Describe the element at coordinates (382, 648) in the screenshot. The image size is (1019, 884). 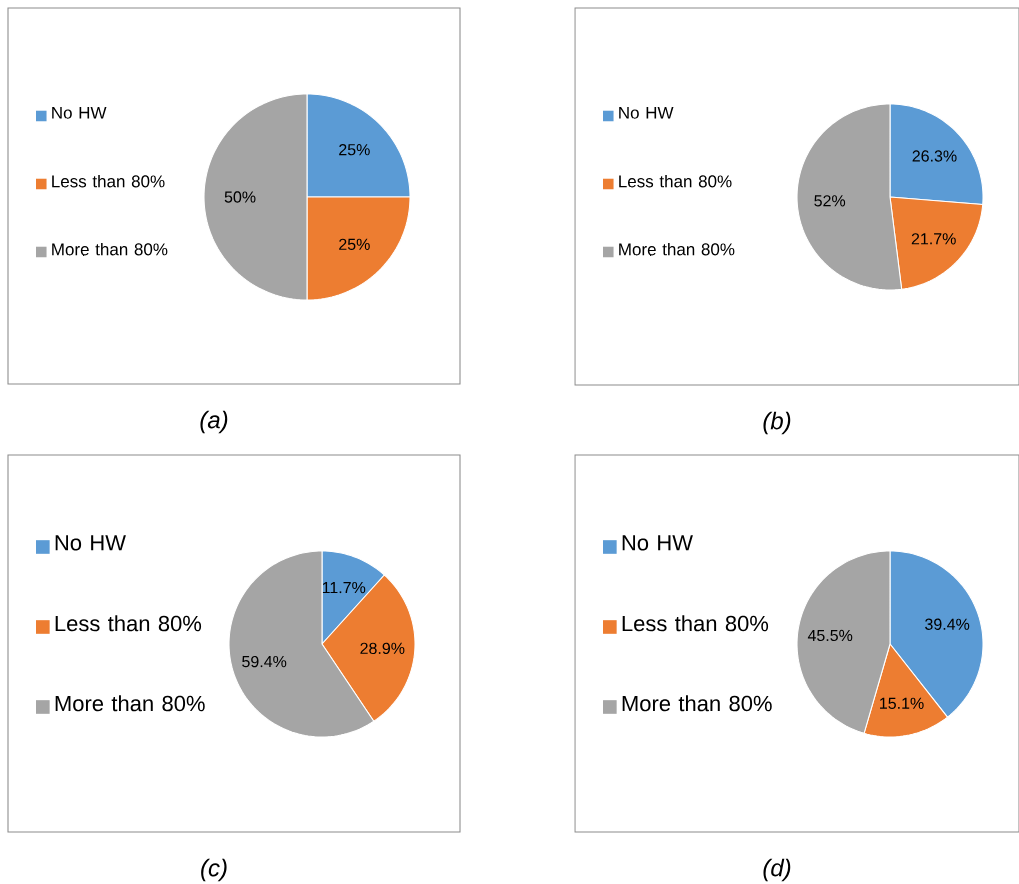
I see `data-label: 28.9%` at that location.